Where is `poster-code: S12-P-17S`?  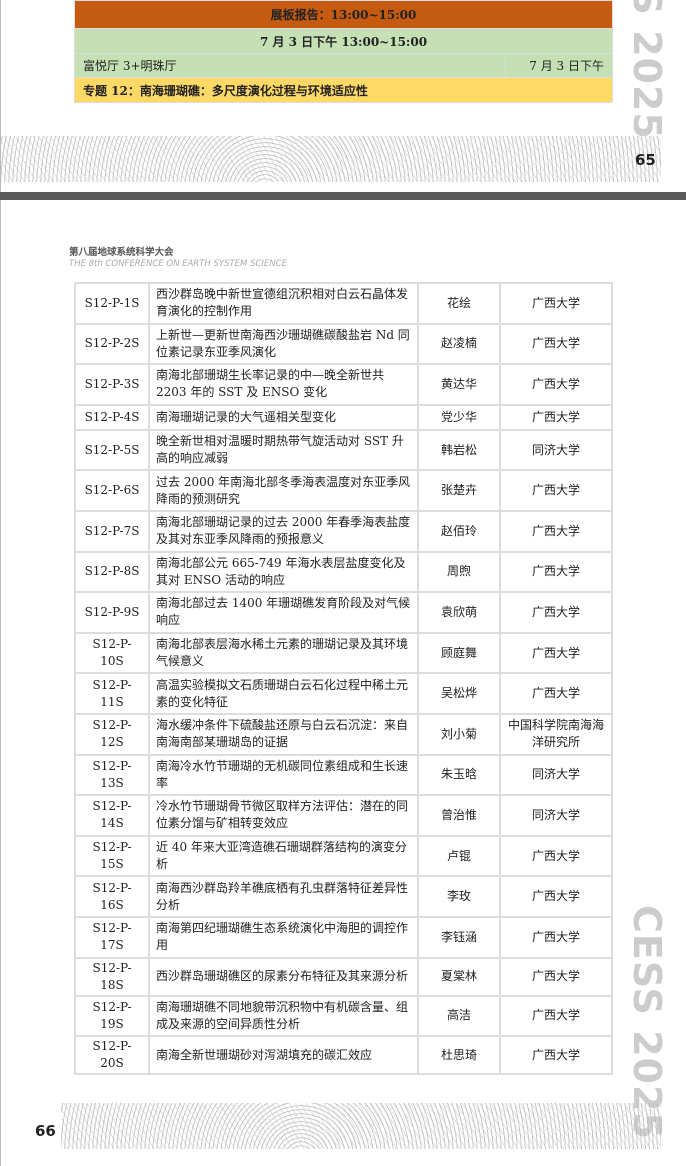 poster-code: S12-P-17S is located at coordinates (112, 937).